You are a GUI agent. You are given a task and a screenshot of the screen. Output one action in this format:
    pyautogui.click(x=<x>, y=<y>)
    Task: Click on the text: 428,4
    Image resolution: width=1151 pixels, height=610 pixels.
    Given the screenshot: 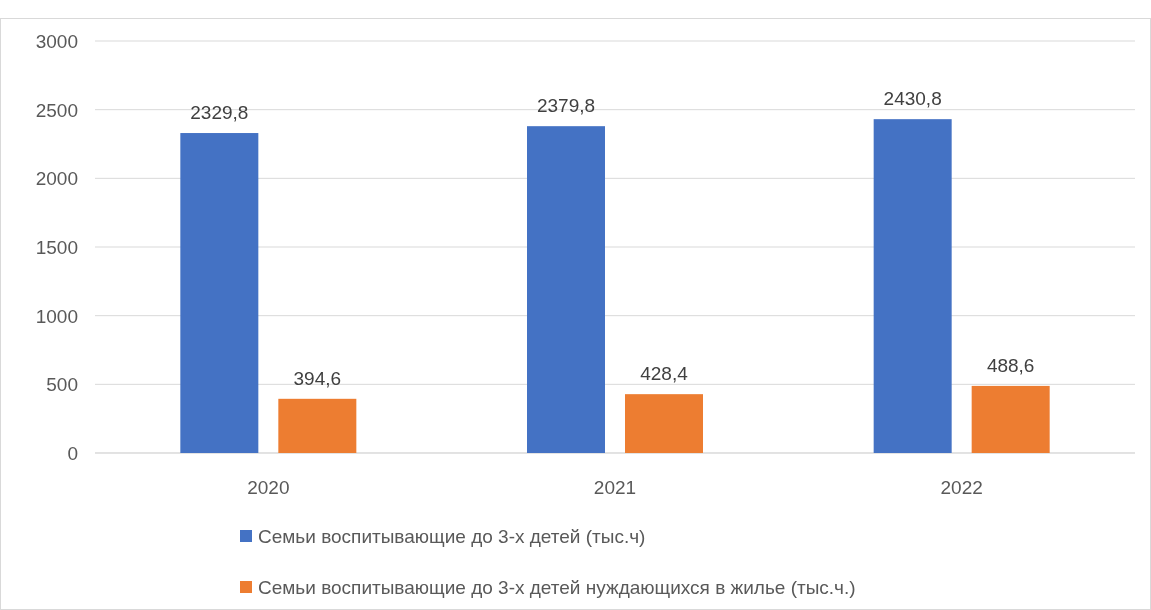 What is the action you would take?
    pyautogui.click(x=664, y=374)
    